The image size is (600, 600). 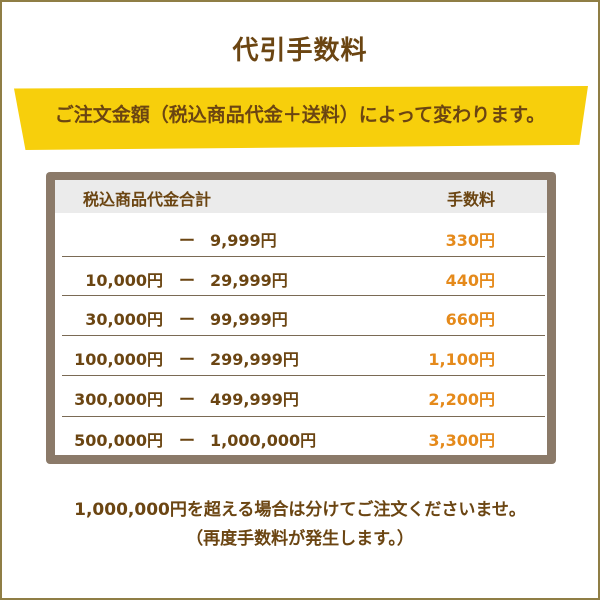 I want to click on cell-to: 9,999円, so click(x=243, y=240).